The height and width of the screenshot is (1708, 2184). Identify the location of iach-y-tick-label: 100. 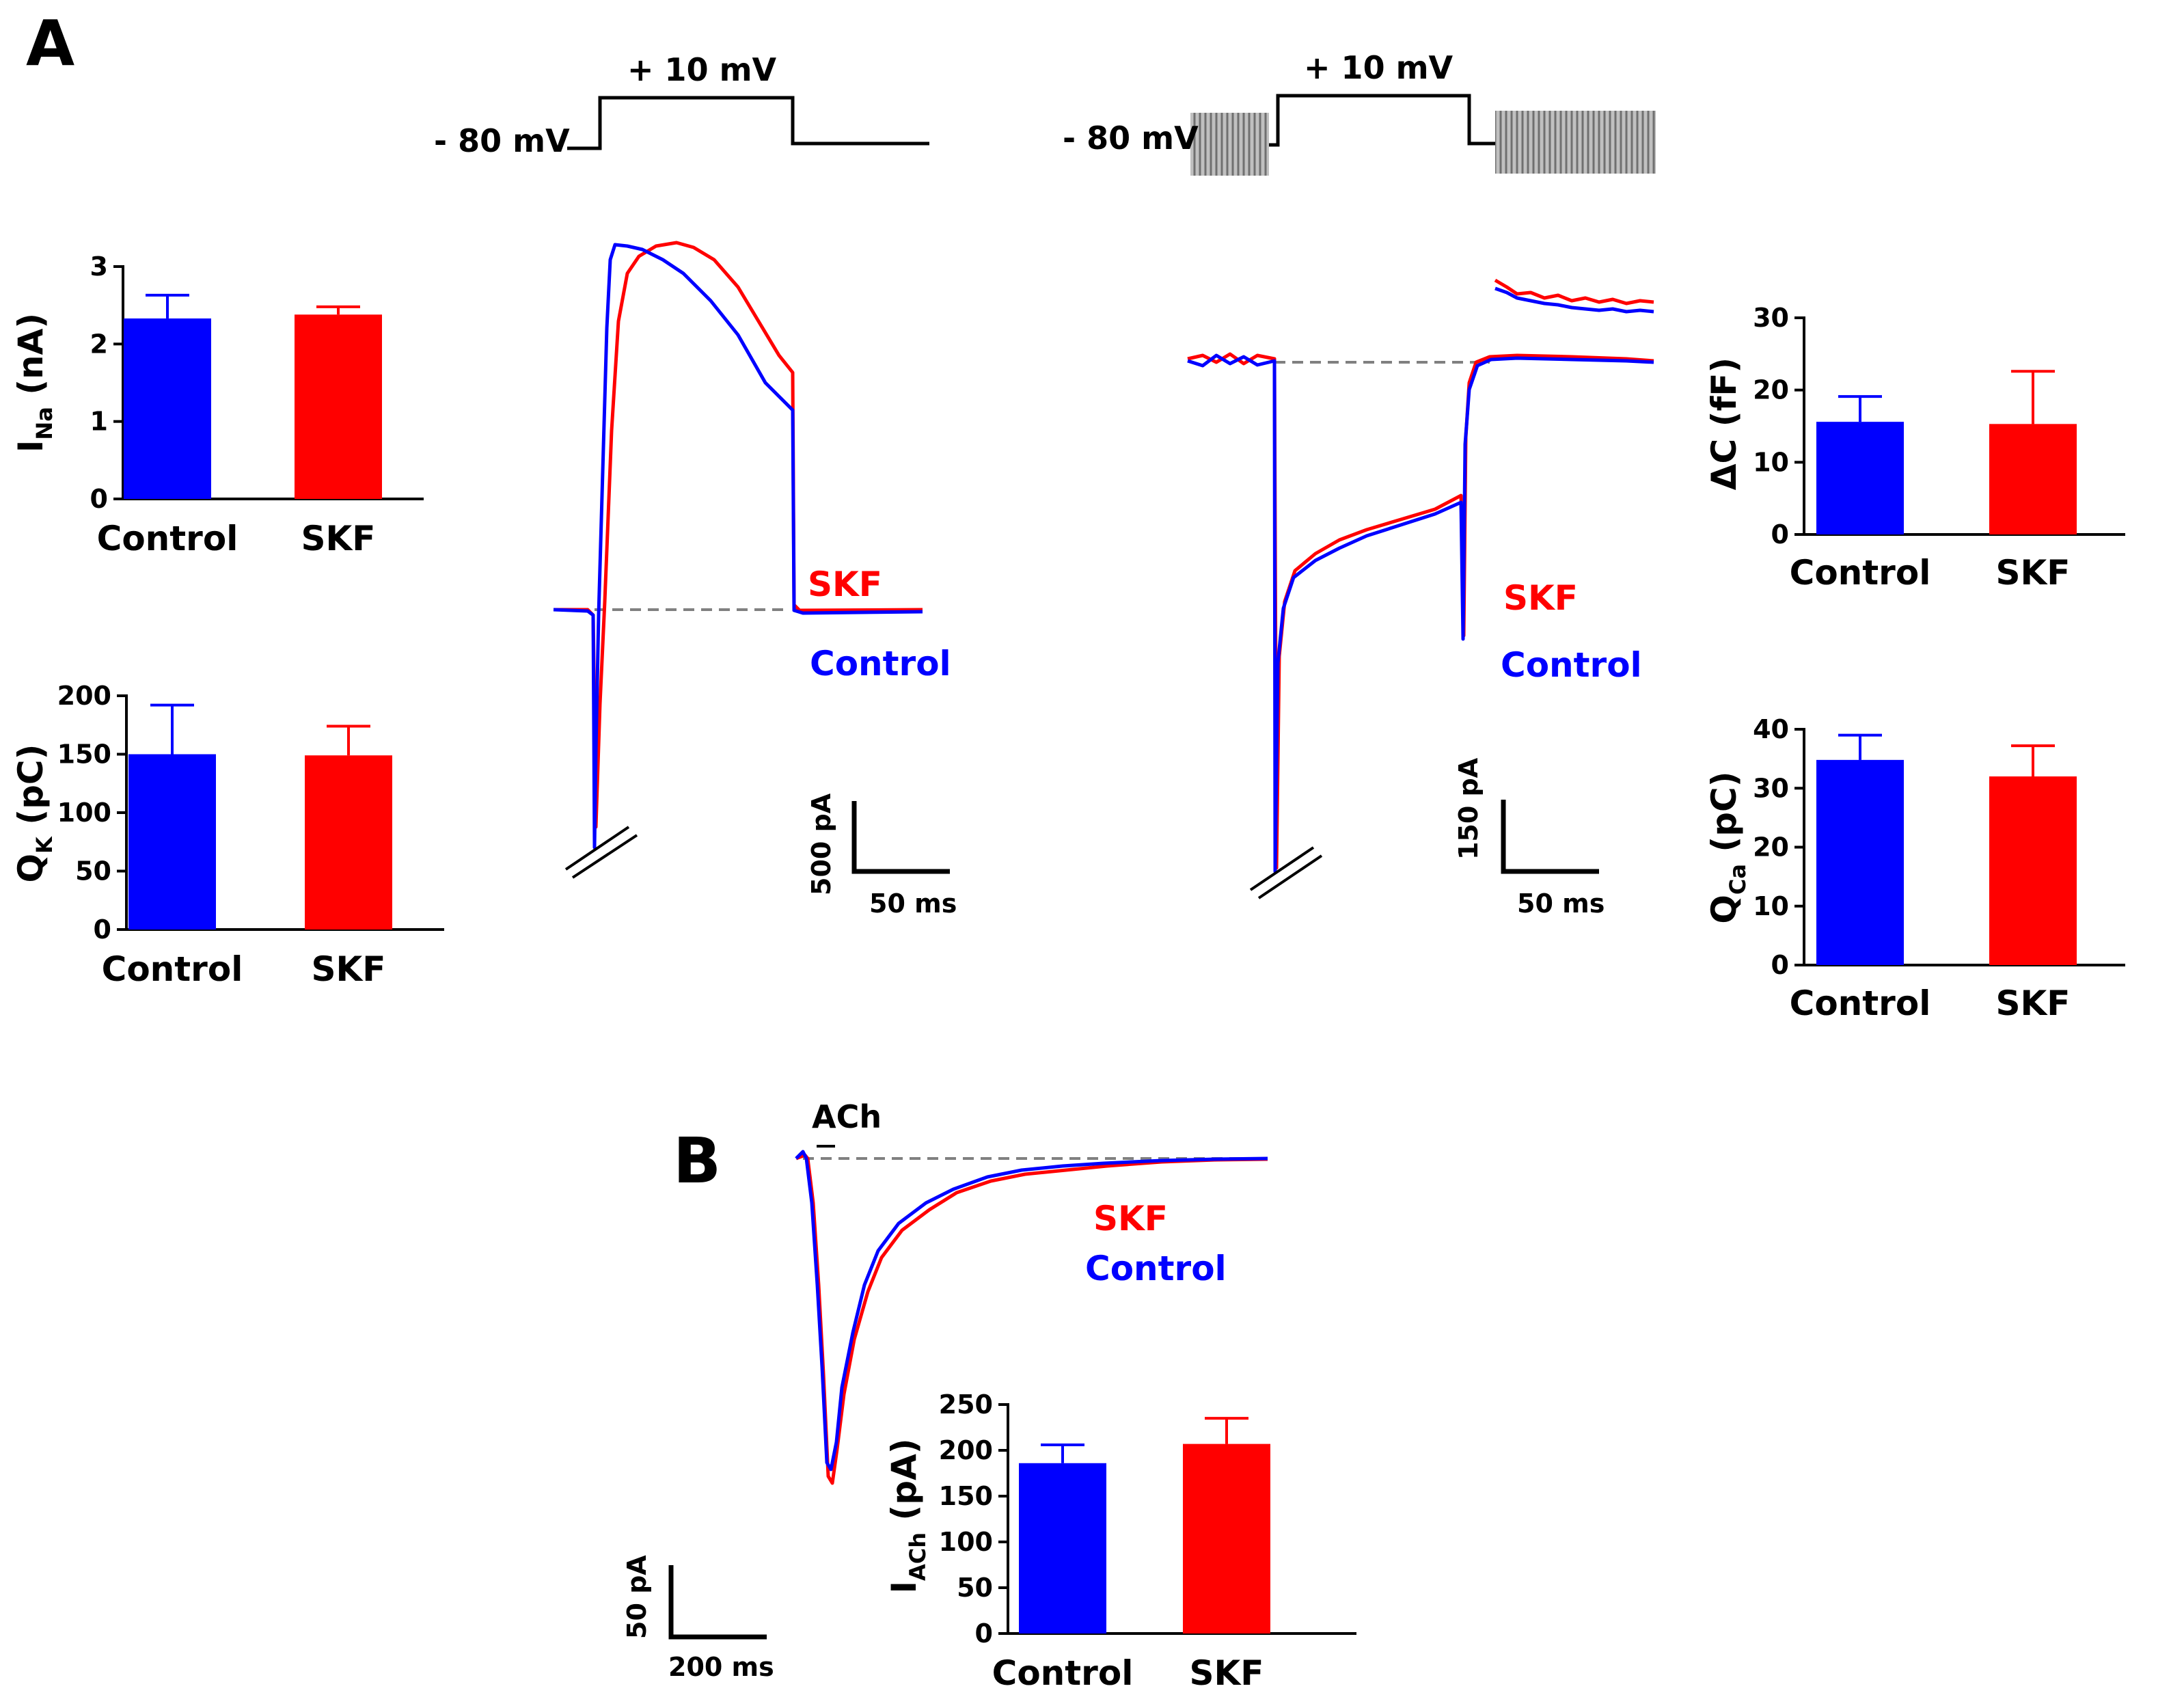
(966, 1542).